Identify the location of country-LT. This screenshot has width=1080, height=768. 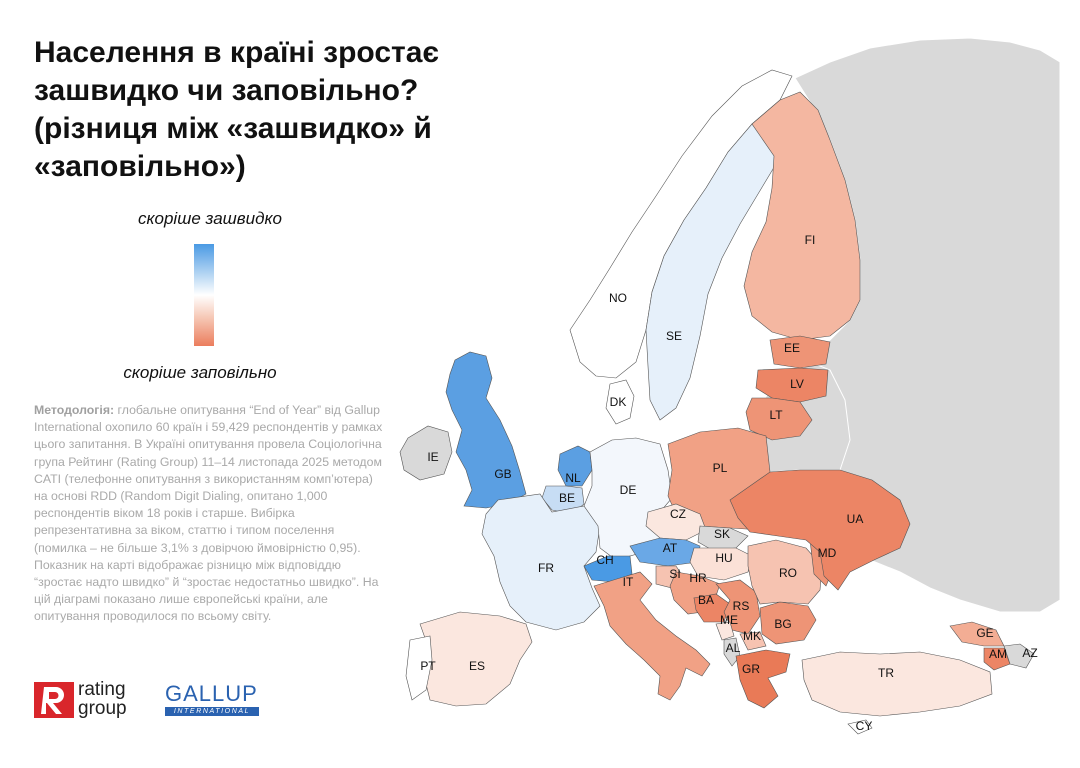
(779, 419).